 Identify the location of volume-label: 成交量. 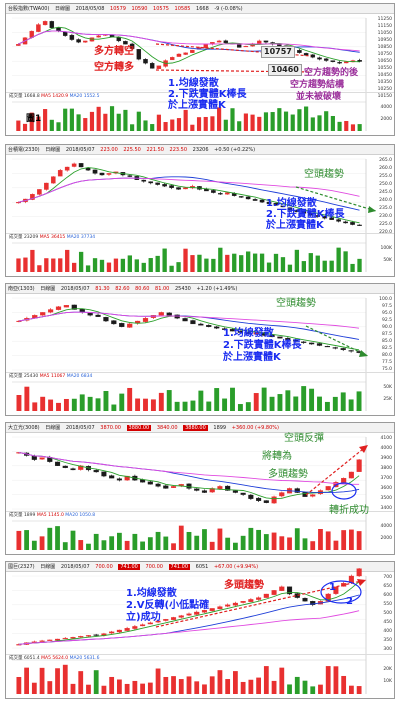
(16, 237).